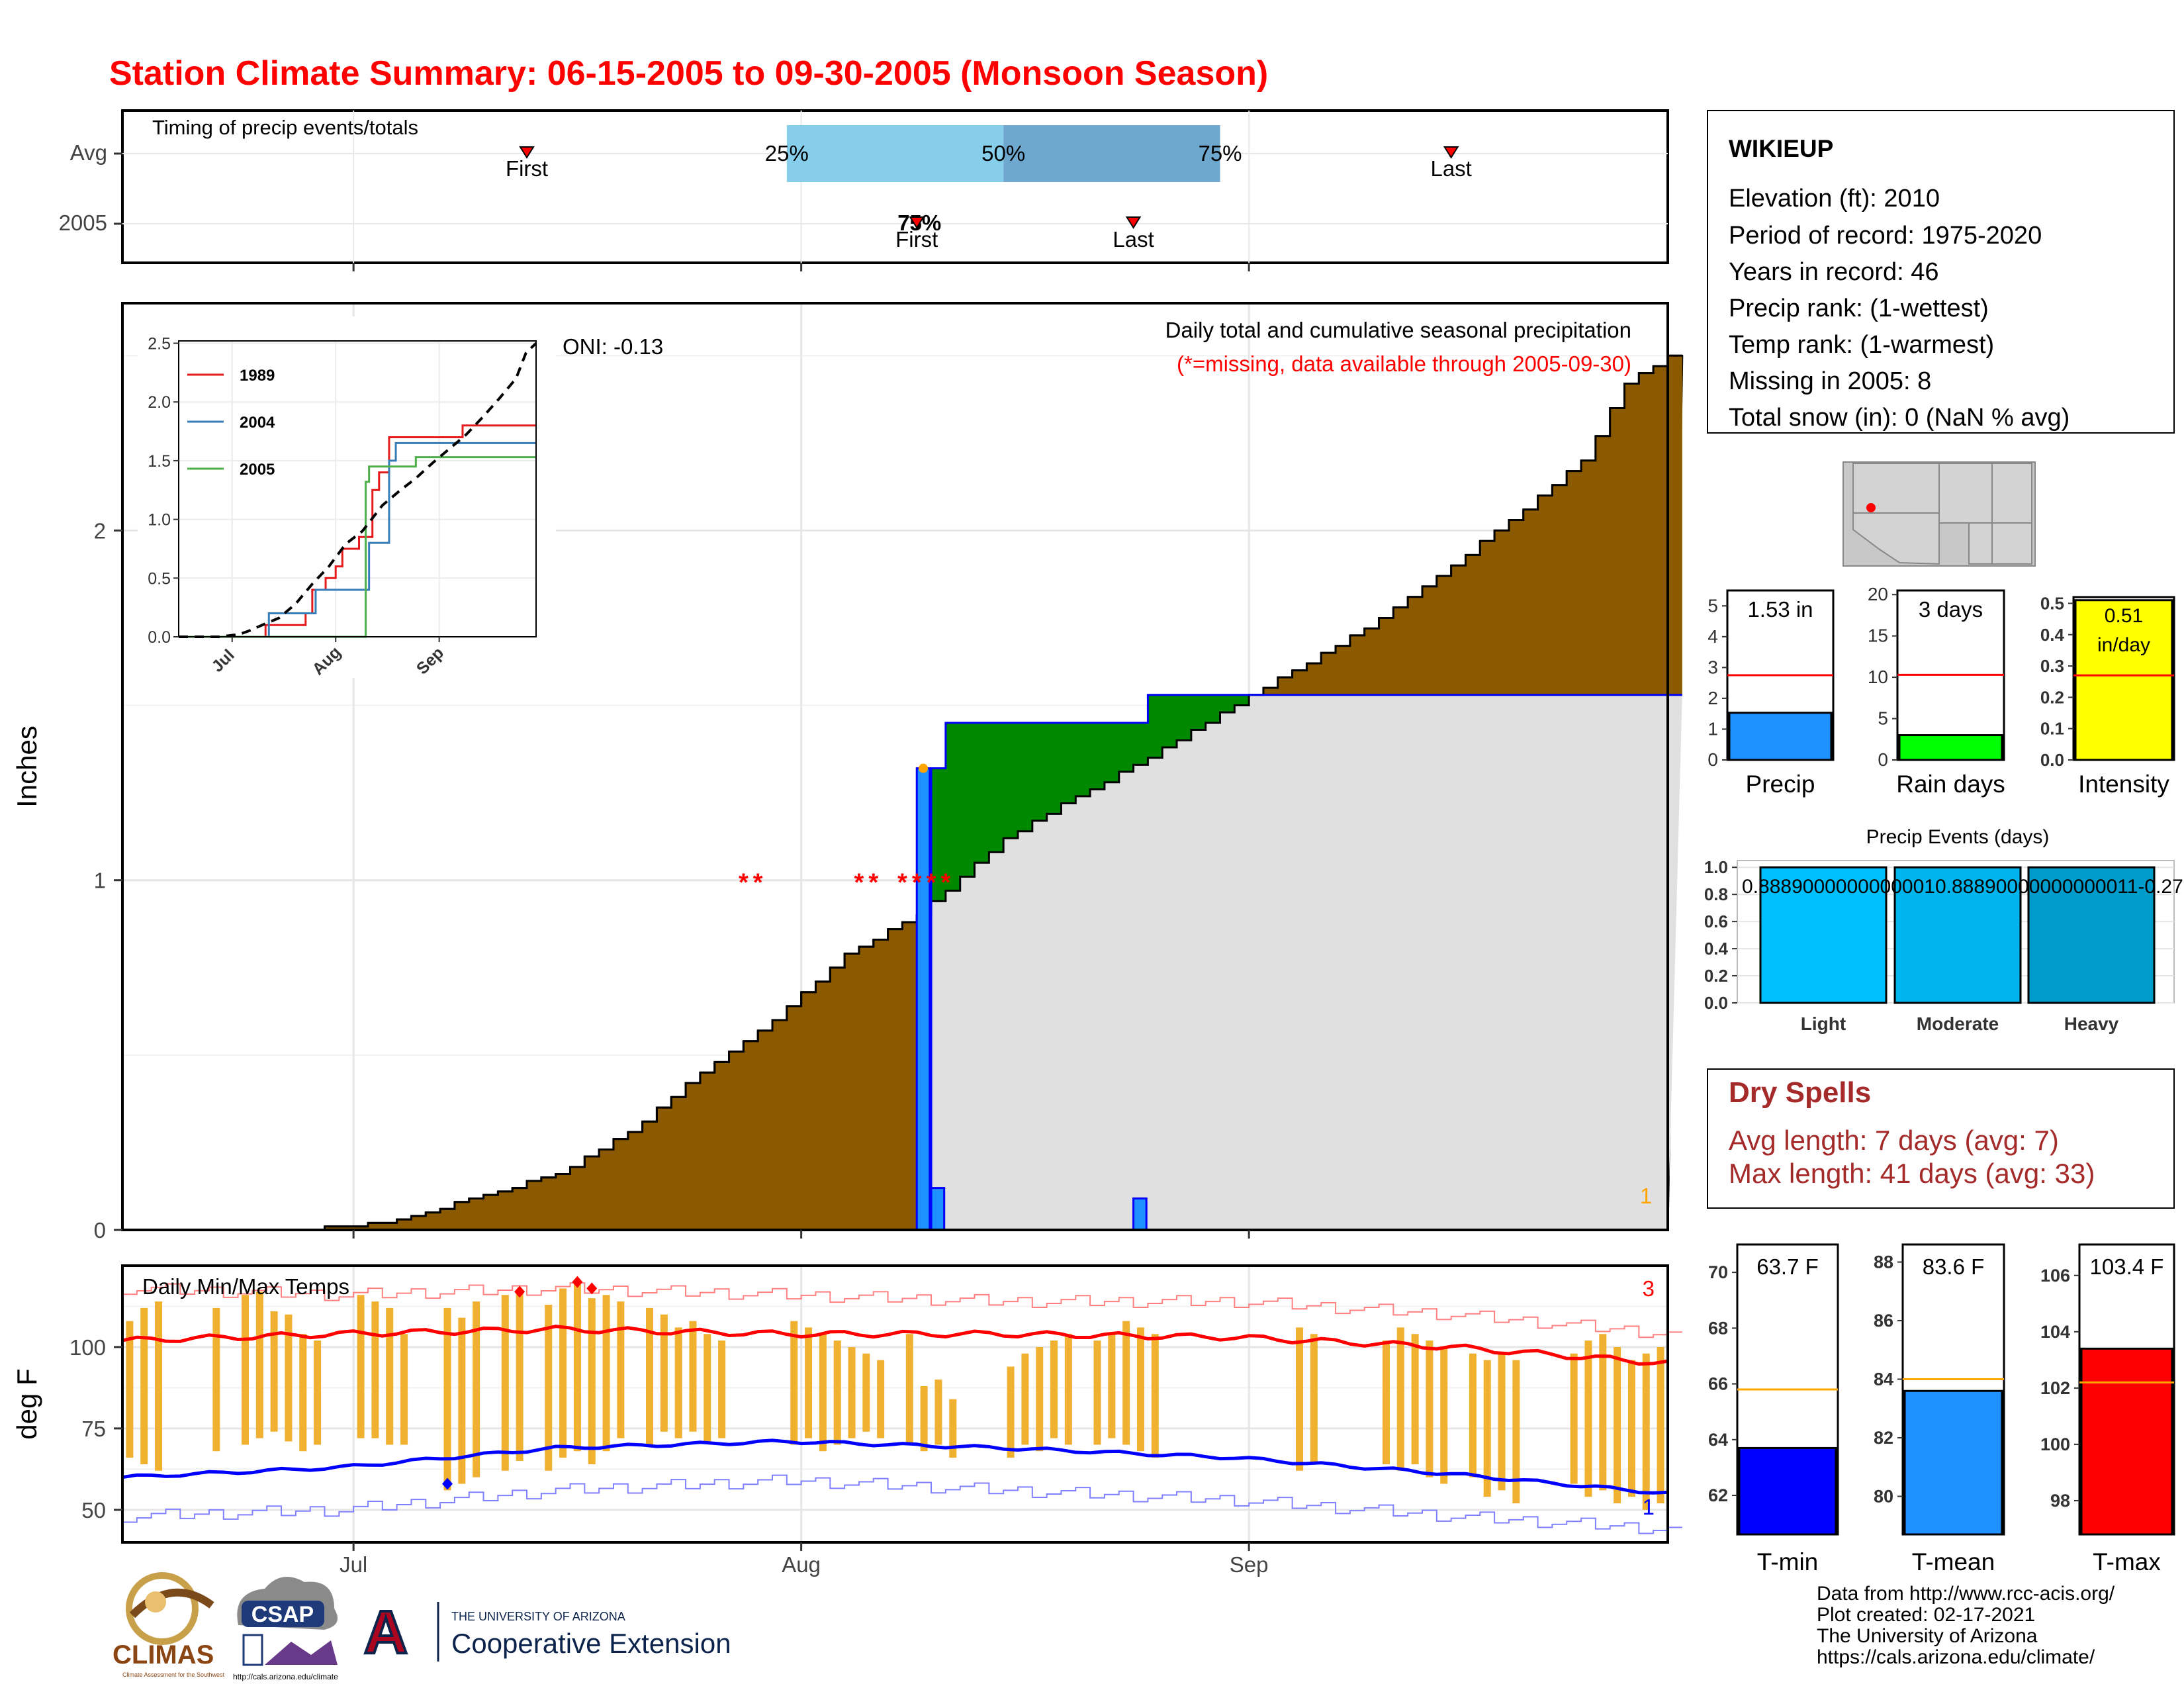  What do you see at coordinates (358, 540) in the screenshot?
I see `inset-line-2004` at bounding box center [358, 540].